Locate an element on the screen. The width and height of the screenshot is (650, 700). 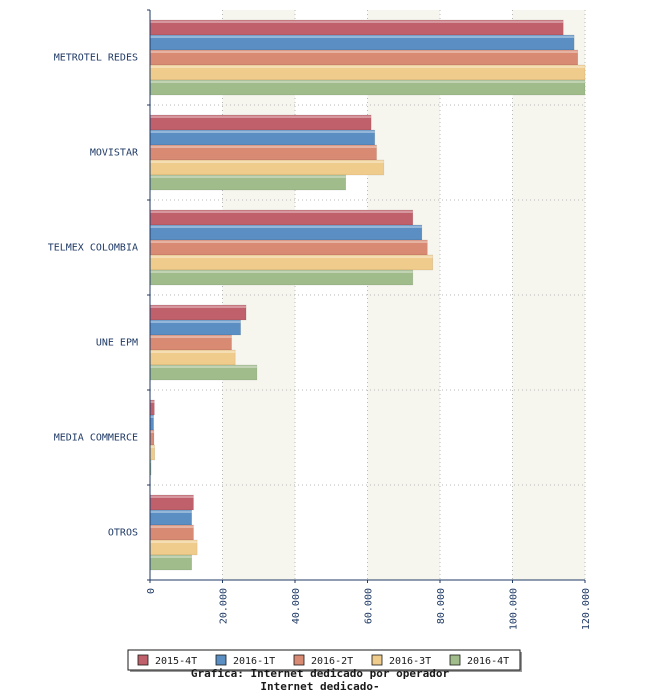
x-tick-label: 40.000 is located at coordinates (296, 606).